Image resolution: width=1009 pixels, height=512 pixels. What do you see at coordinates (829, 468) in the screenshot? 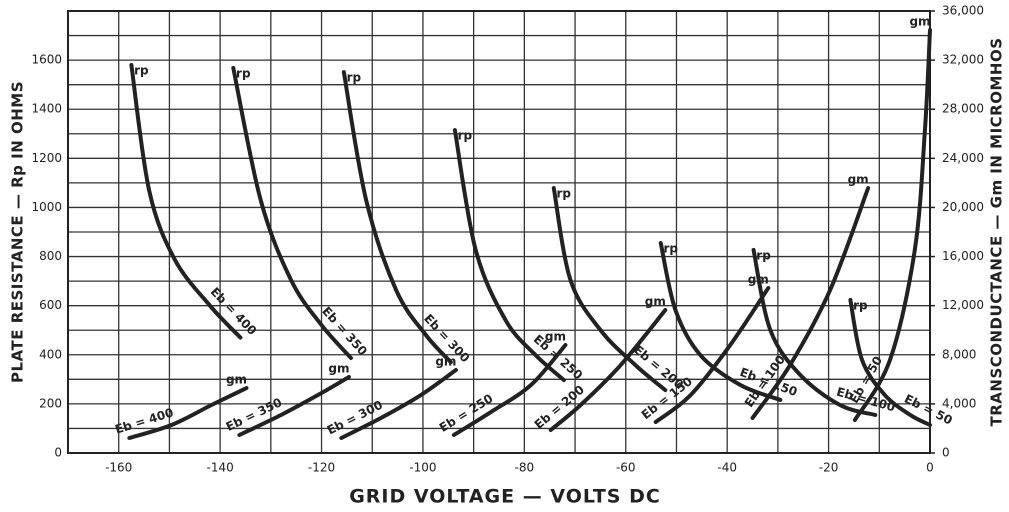
I see `x-tick-label: -20` at bounding box center [829, 468].